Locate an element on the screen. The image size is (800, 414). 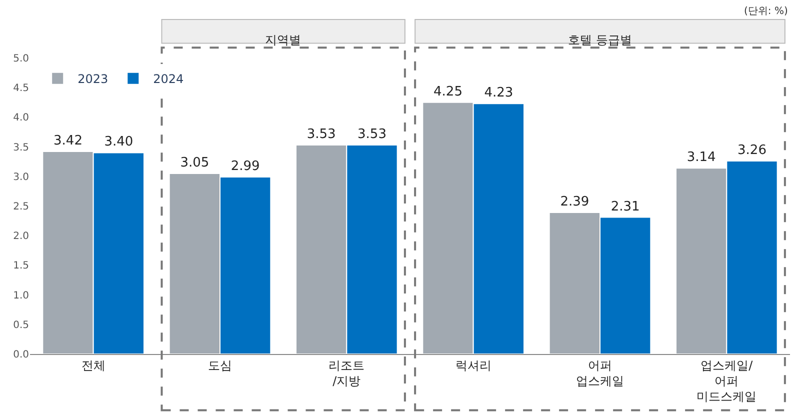
y-tick-label: 1.5 is located at coordinates (21, 266).